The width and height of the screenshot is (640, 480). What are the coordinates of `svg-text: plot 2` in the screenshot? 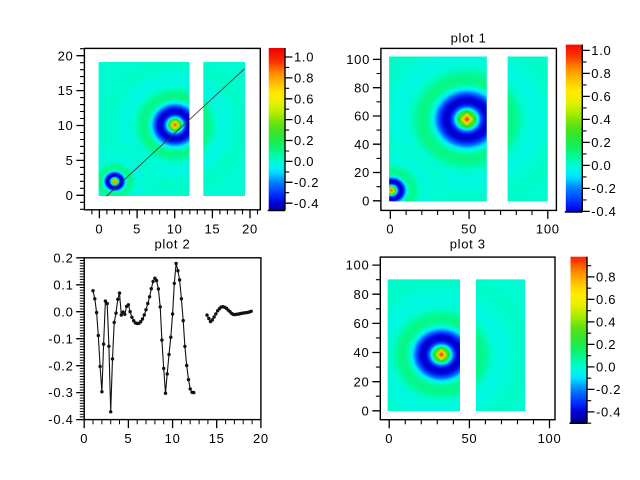 It's located at (172, 244).